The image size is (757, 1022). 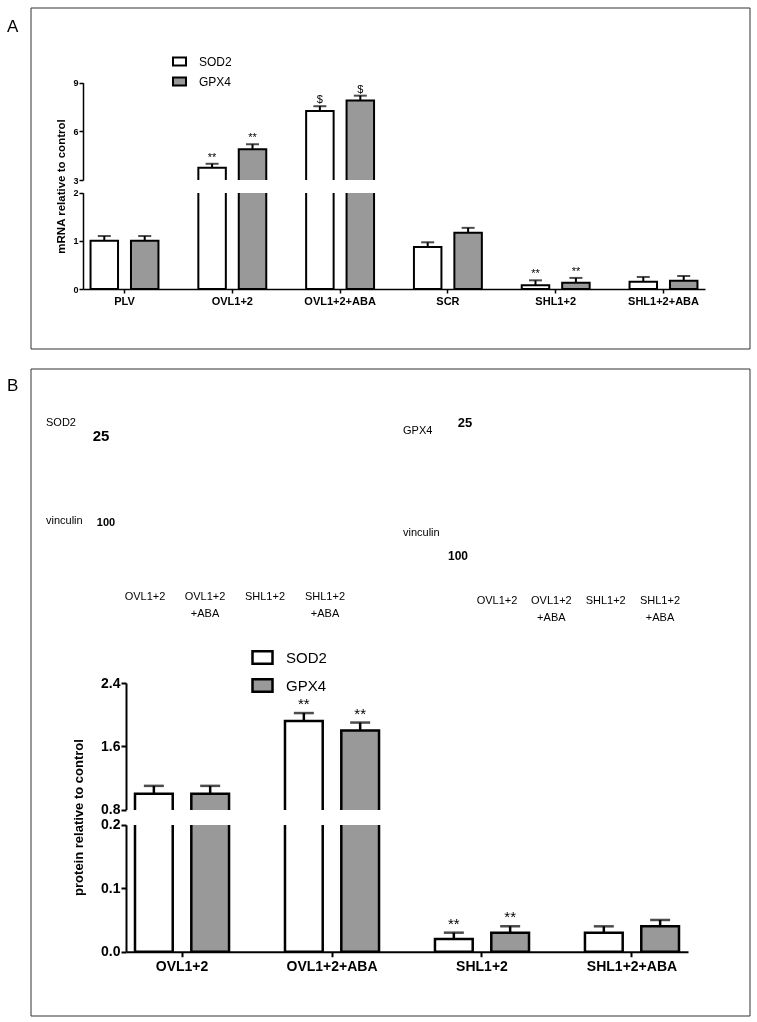 I want to click on text: SOD2, so click(x=61, y=422).